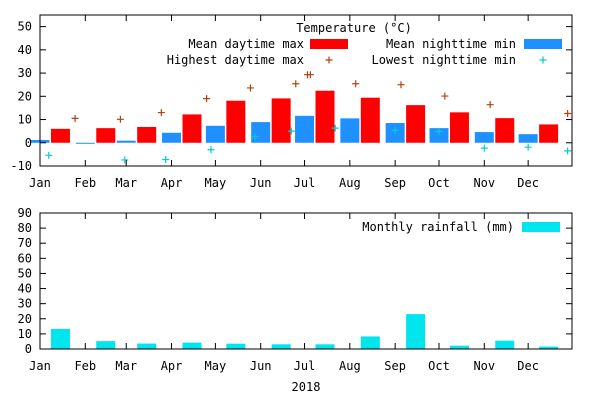  What do you see at coordinates (395, 366) in the screenshot?
I see `x-tick-label: Sep` at bounding box center [395, 366].